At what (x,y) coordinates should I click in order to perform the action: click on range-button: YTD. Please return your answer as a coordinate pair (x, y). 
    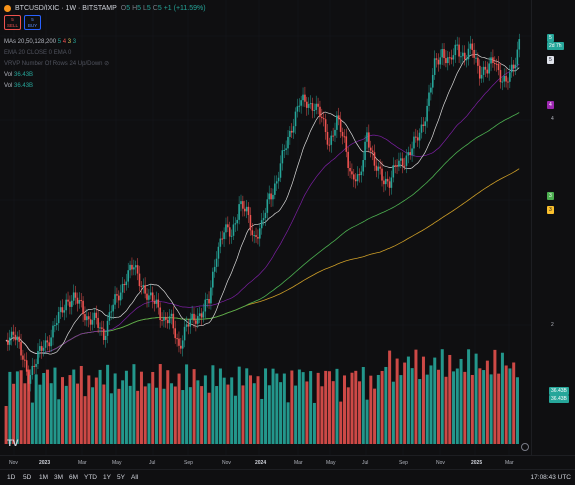
    Looking at the image, I should click on (90, 477).